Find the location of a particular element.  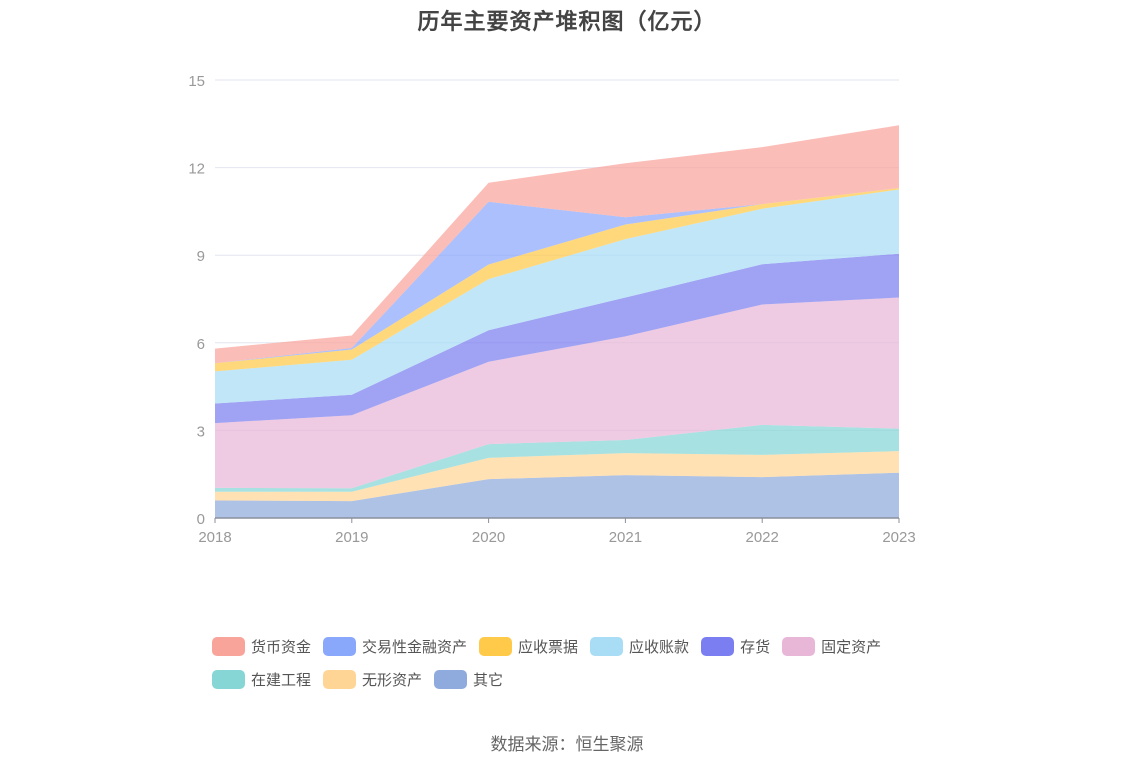

x-tick-label: 2021 is located at coordinates (625, 537).